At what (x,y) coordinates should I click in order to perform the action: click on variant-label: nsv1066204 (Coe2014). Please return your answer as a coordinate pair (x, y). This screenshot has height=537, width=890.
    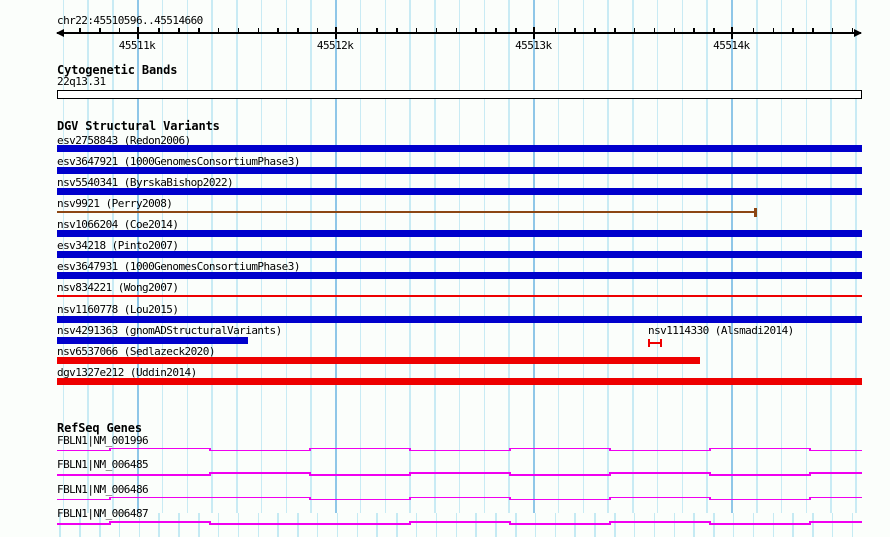
    Looking at the image, I should click on (118, 224).